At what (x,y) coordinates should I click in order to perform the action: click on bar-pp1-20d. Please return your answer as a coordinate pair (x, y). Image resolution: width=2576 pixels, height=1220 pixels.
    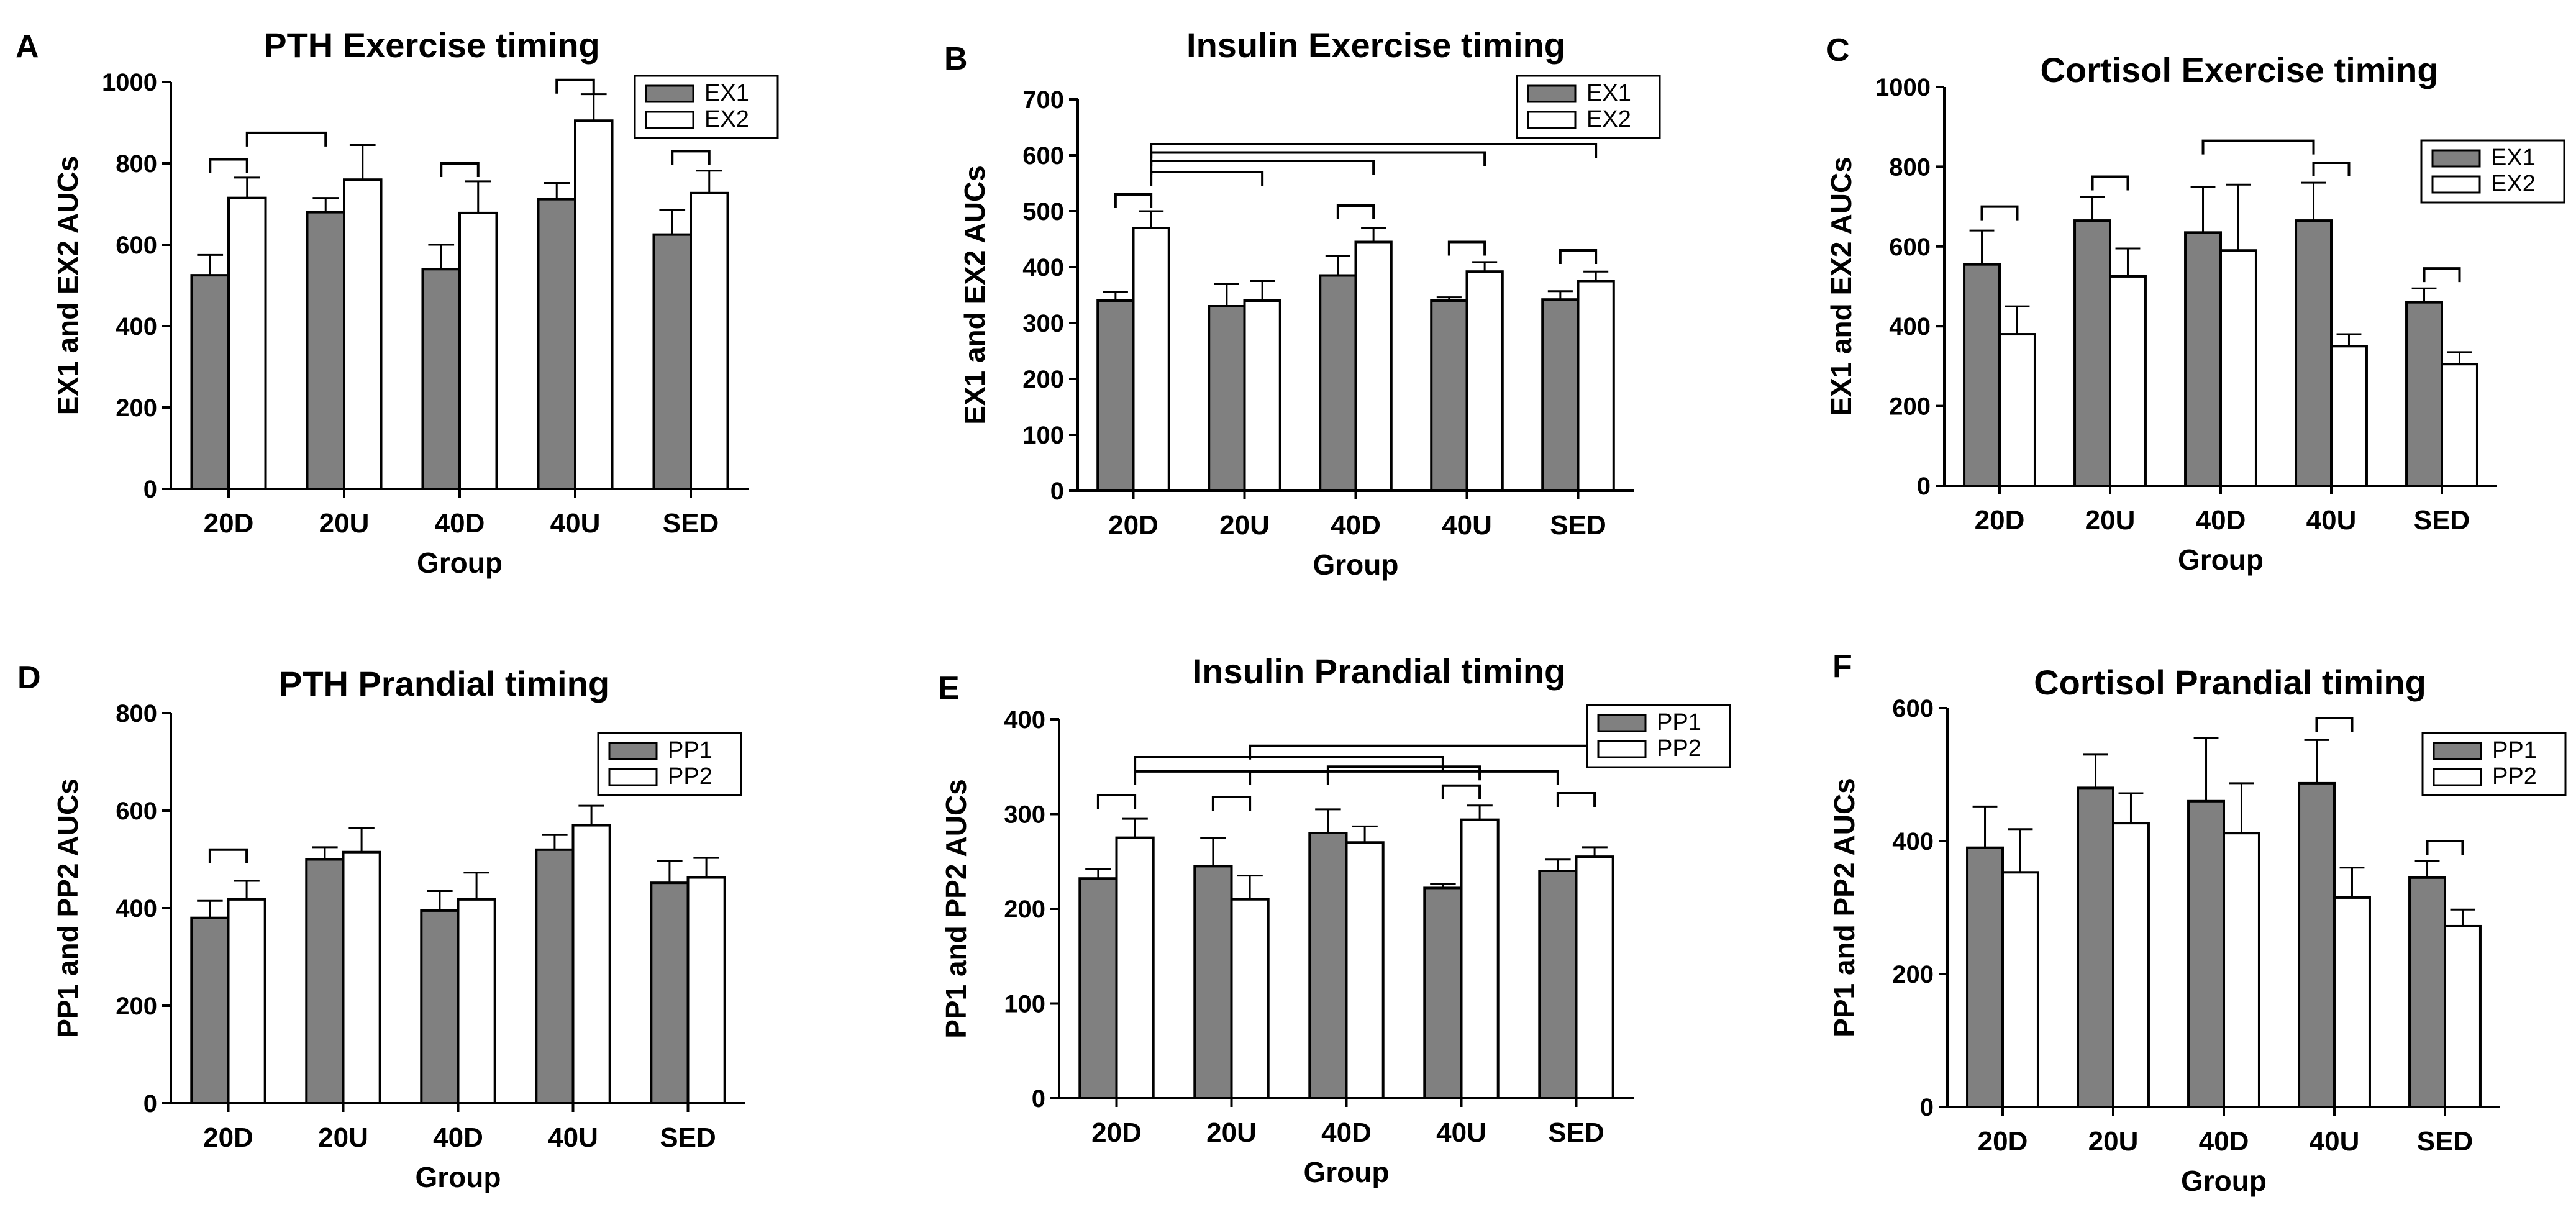
    Looking at the image, I should click on (1985, 977).